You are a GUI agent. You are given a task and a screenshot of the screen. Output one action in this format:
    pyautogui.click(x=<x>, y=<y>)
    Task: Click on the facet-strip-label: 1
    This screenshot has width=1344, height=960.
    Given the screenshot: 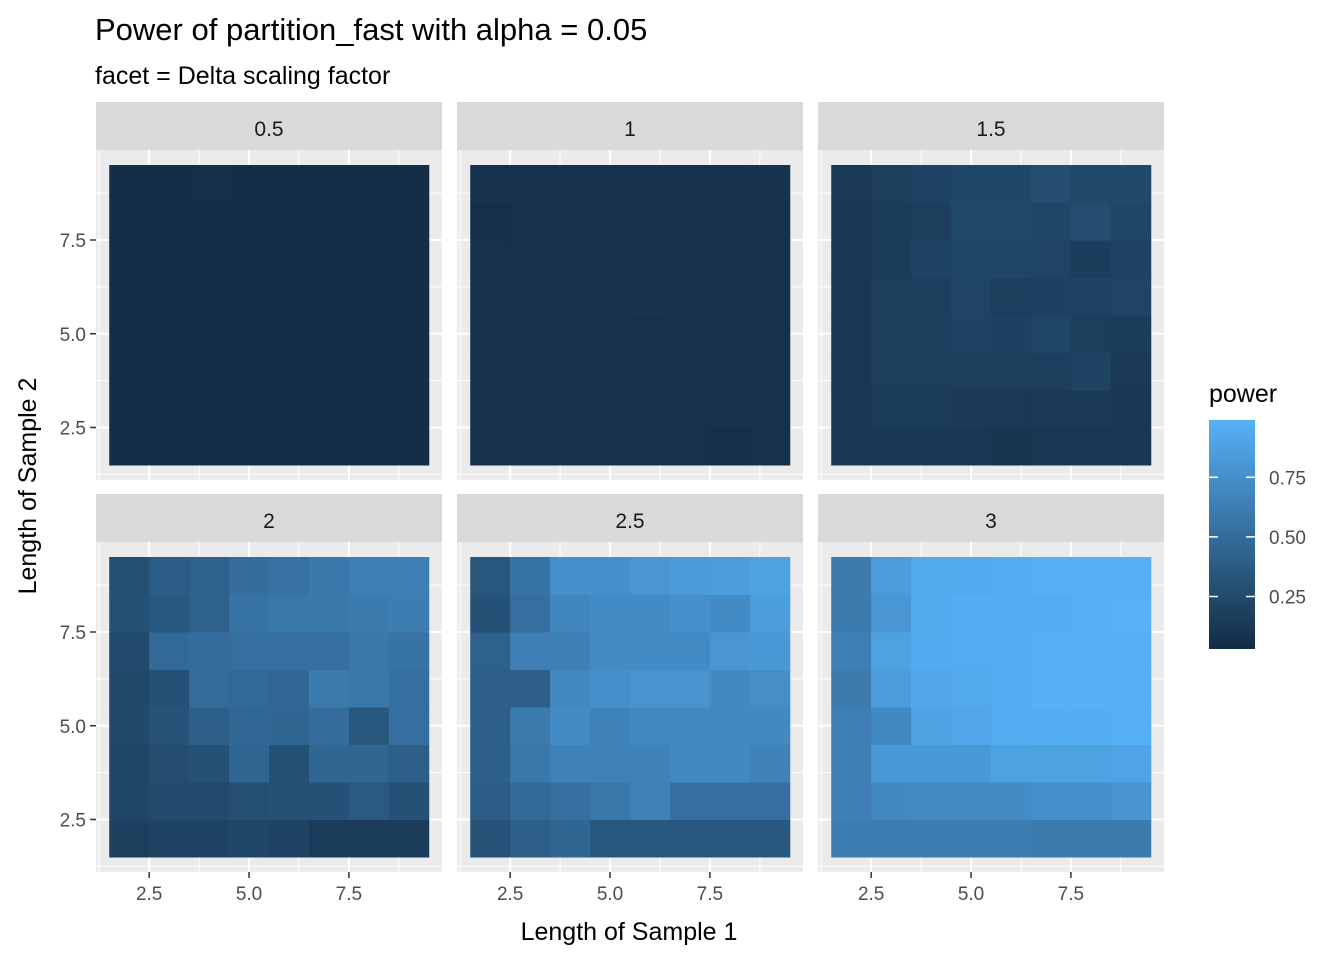 What is the action you would take?
    pyautogui.click(x=630, y=129)
    